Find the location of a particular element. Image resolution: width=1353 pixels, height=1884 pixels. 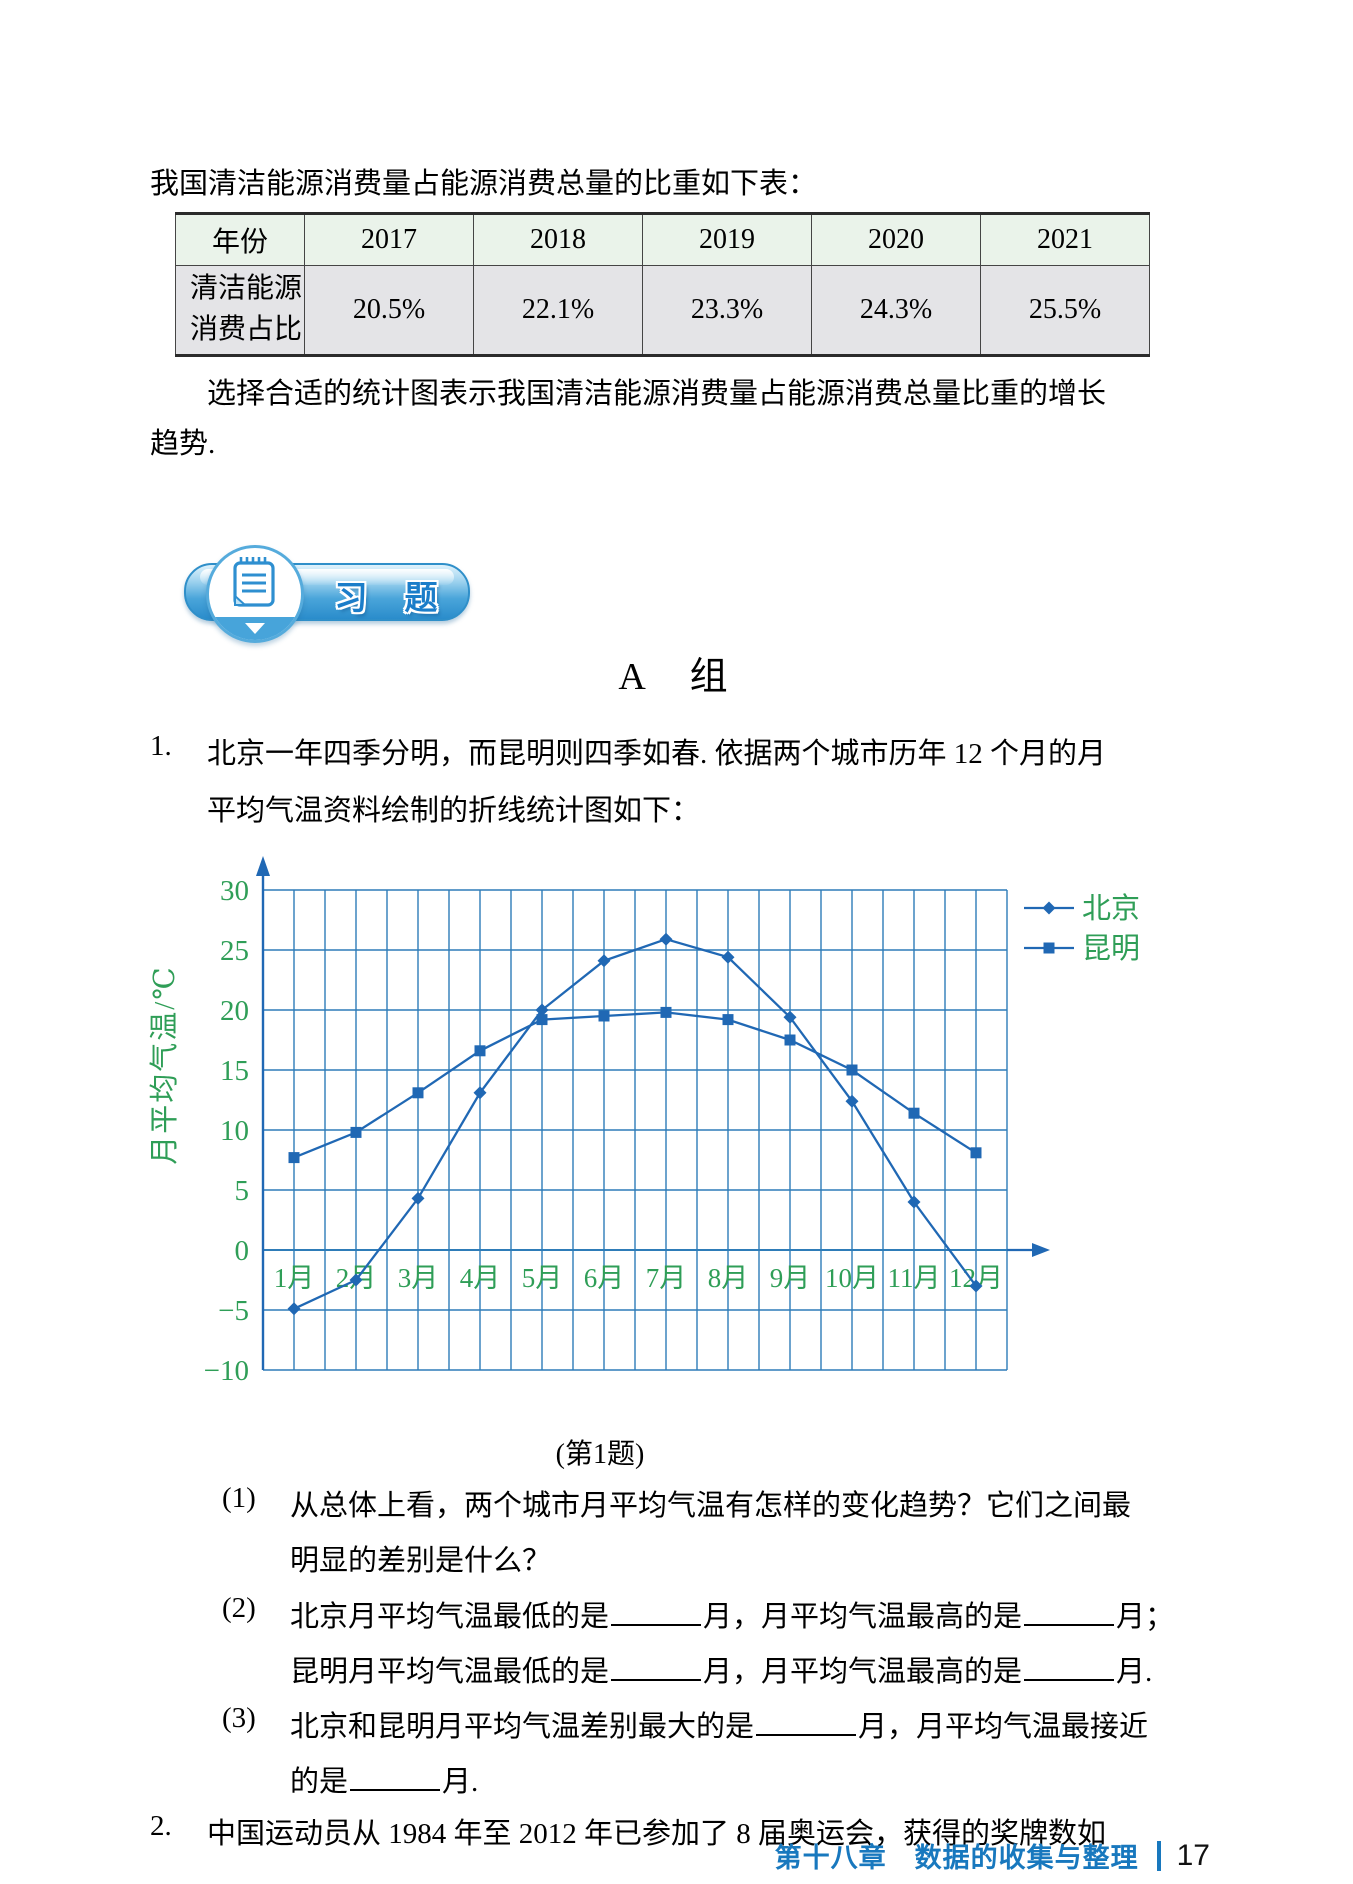

svg-text: 昆明 is located at coordinates (1111, 949).